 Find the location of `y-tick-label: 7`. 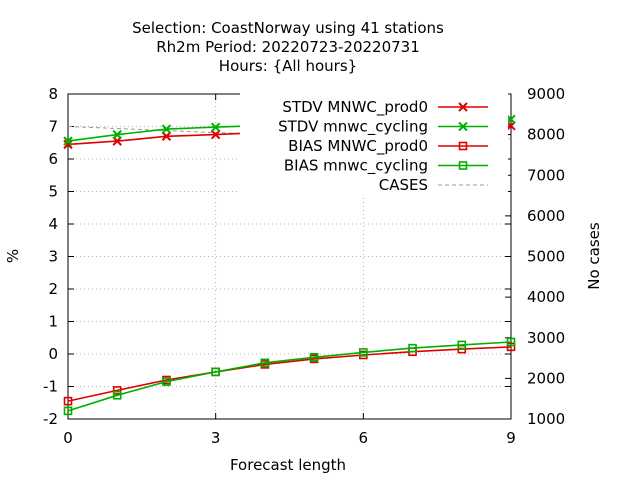

y-tick-label: 7 is located at coordinates (53, 127).